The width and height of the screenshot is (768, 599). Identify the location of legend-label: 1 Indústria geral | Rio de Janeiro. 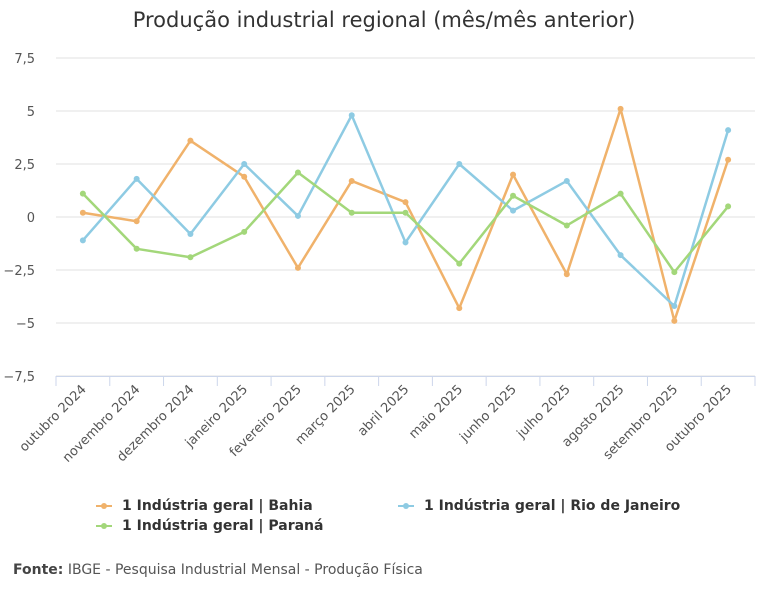
(552, 506).